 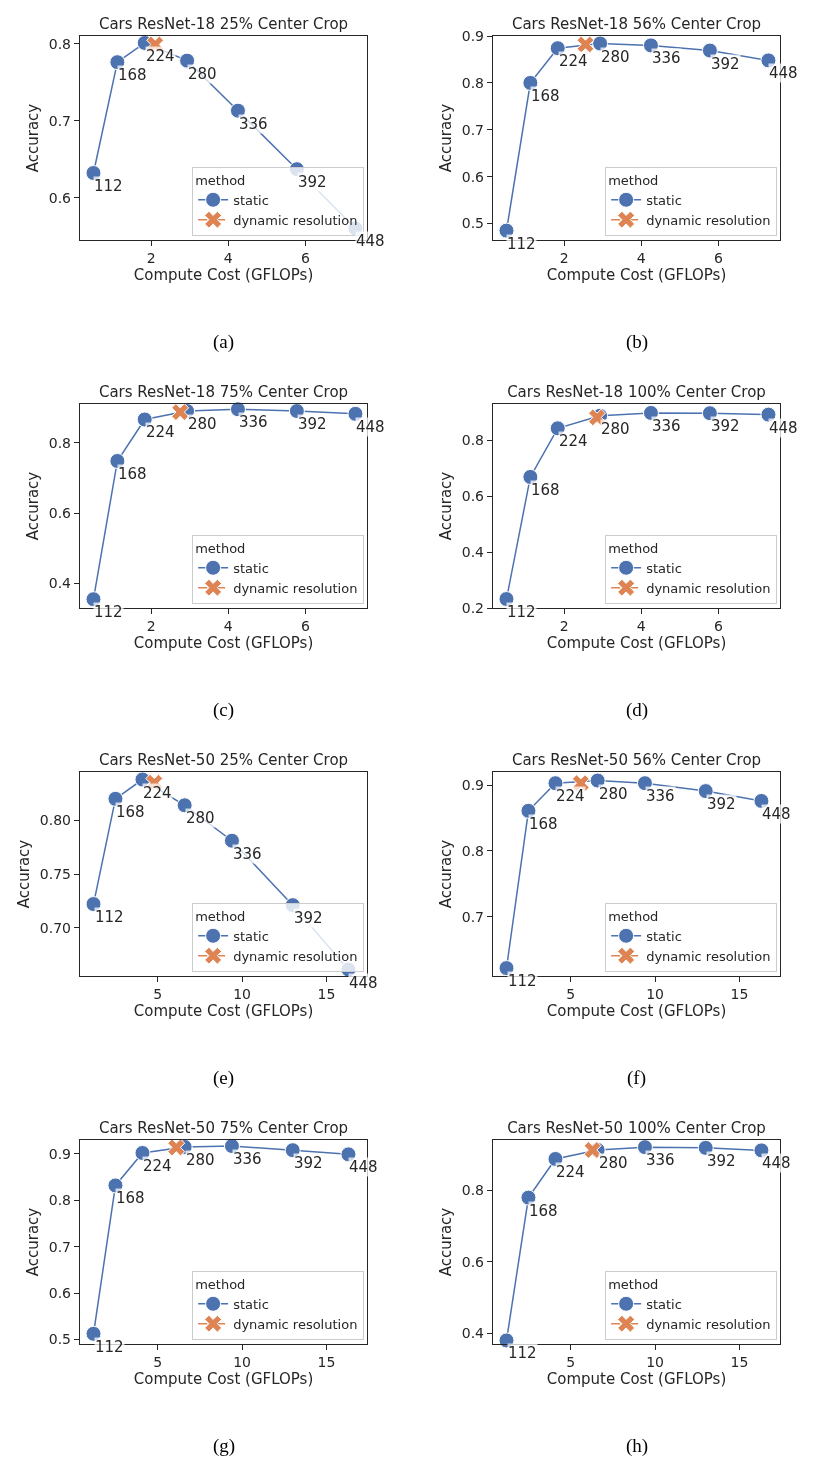 I want to click on text: (h), so click(x=637, y=1446).